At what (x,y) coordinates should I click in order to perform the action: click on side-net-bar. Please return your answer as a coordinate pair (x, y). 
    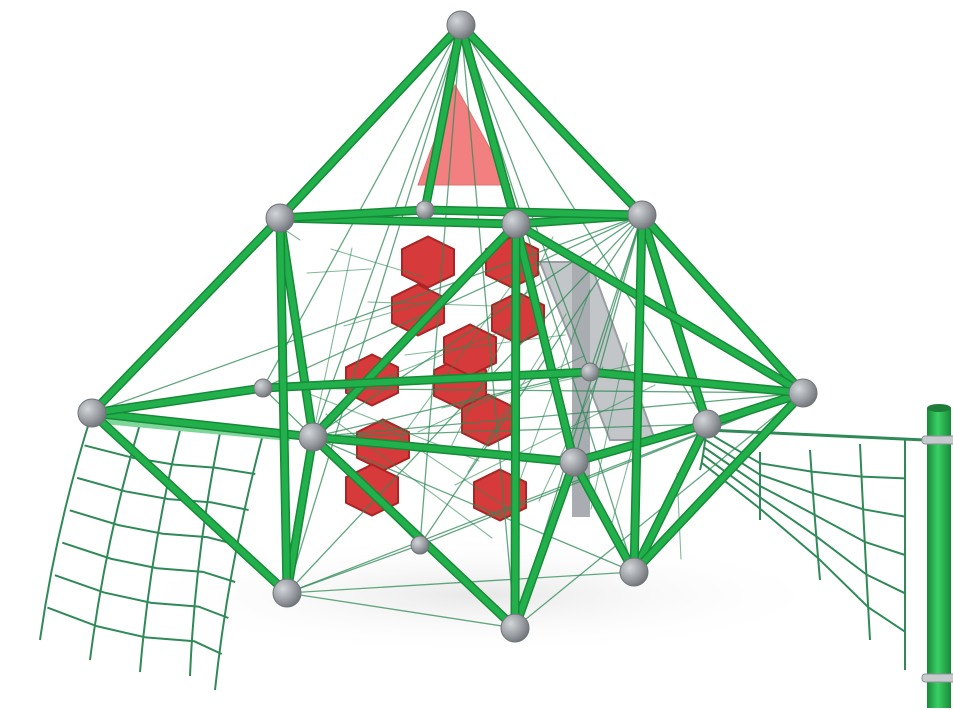
    Looking at the image, I should click on (816, 435).